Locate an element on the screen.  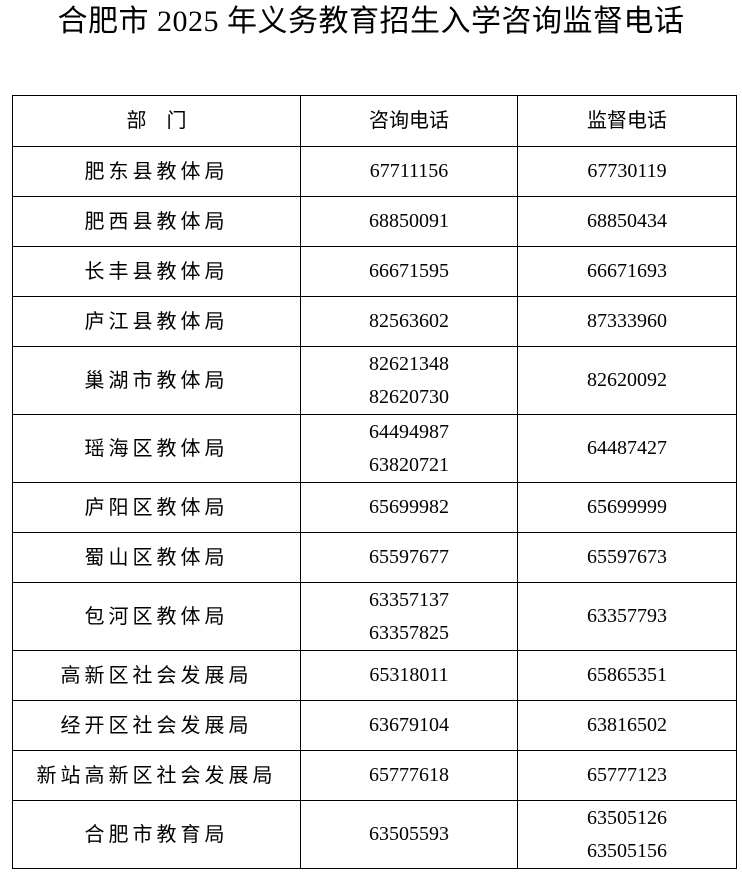
phone-number: 65777123 is located at coordinates (627, 775).